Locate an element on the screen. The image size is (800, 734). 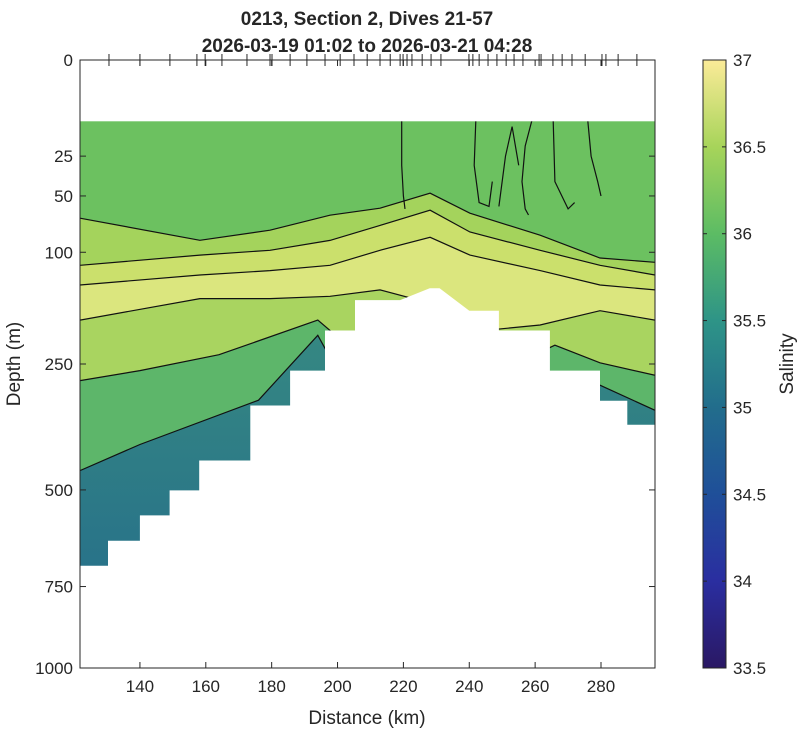
top-no-data-band is located at coordinates (367, 91).